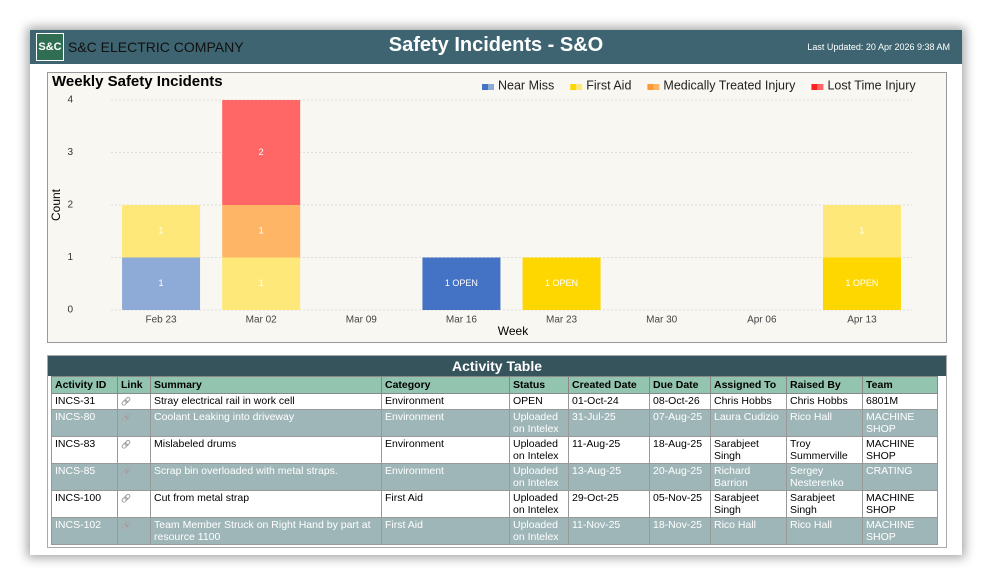 Image resolution: width=994 pixels, height=588 pixels. What do you see at coordinates (56, 204) in the screenshot?
I see `y-axis-title: Count` at bounding box center [56, 204].